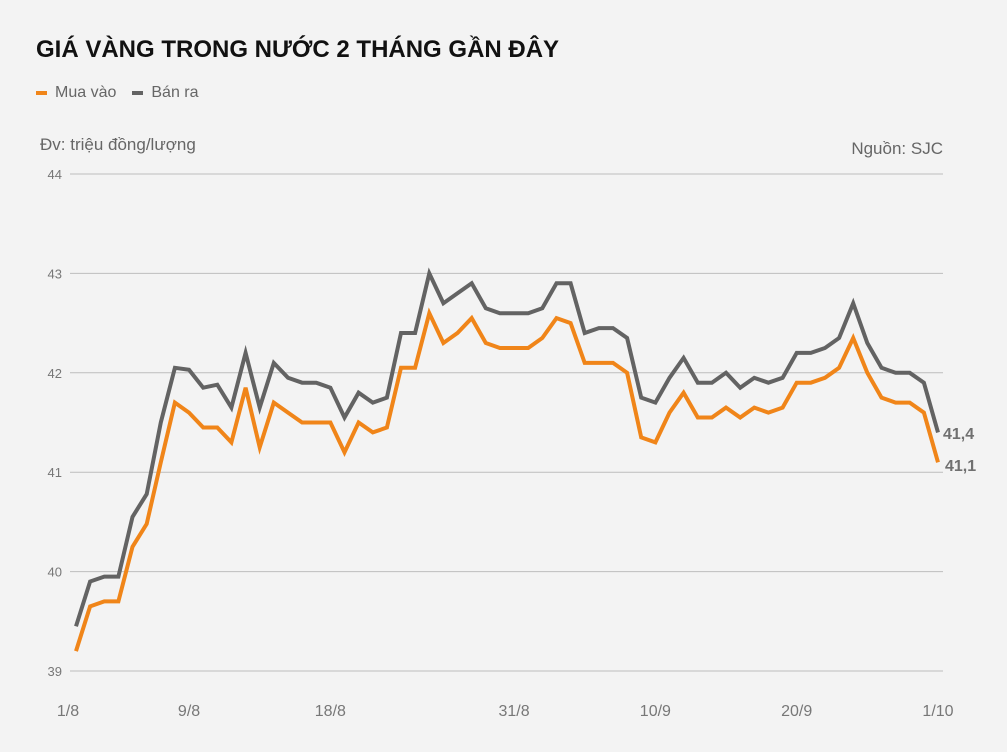 The image size is (1007, 752). I want to click on chart-title: GIÁ VÀNG TRONG NƯỚC 2 THÁNG GẦN ĐÂY, so click(298, 49).